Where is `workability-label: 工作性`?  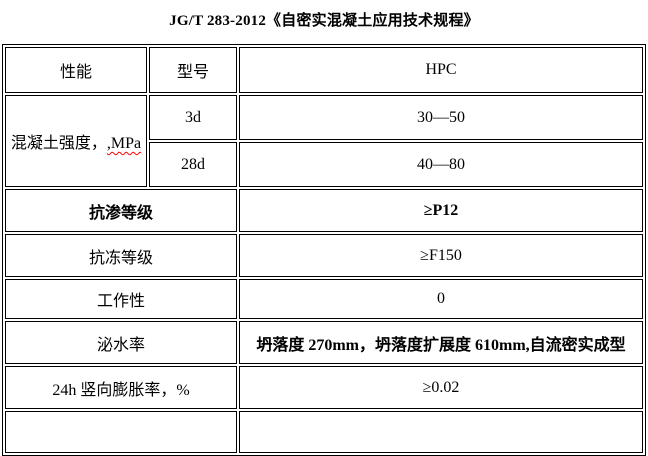
workability-label: 工作性 is located at coordinates (121, 299).